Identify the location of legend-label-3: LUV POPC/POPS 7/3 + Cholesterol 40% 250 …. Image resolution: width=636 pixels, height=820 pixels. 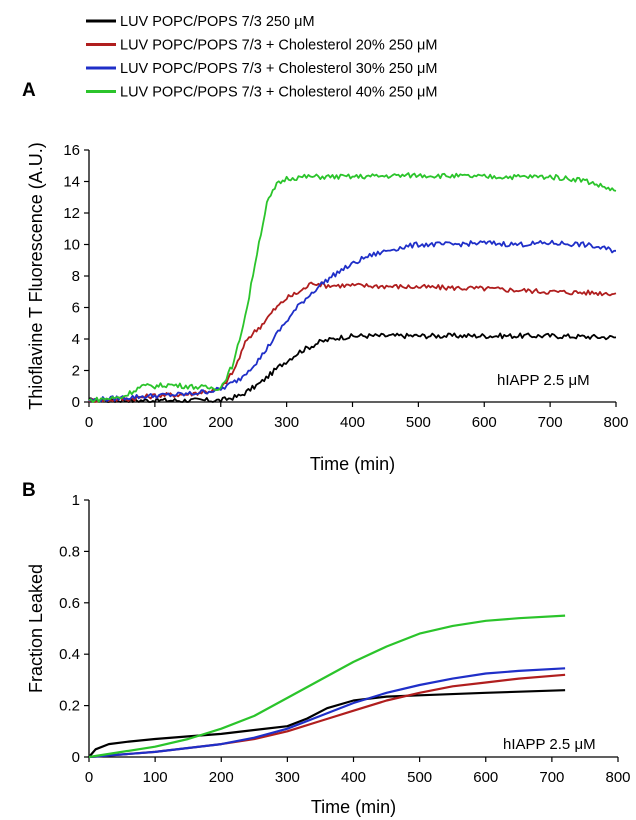
(278, 93).